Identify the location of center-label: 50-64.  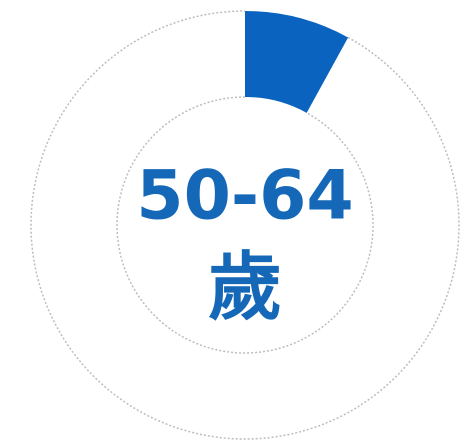
(244, 196).